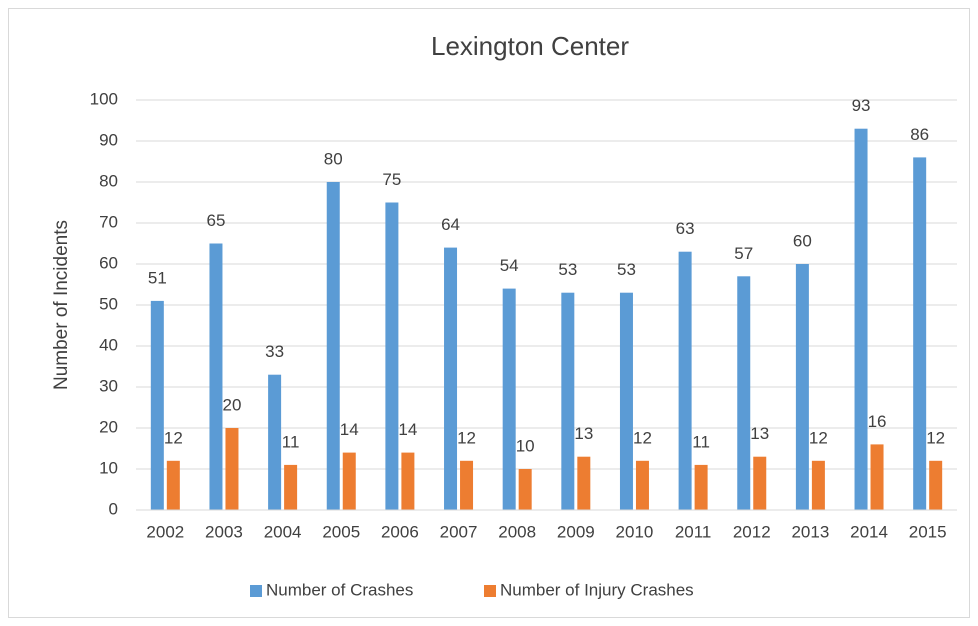 This screenshot has height=626, width=978. Describe the element at coordinates (341, 531) in the screenshot. I see `x-tick-label: 2005` at that location.